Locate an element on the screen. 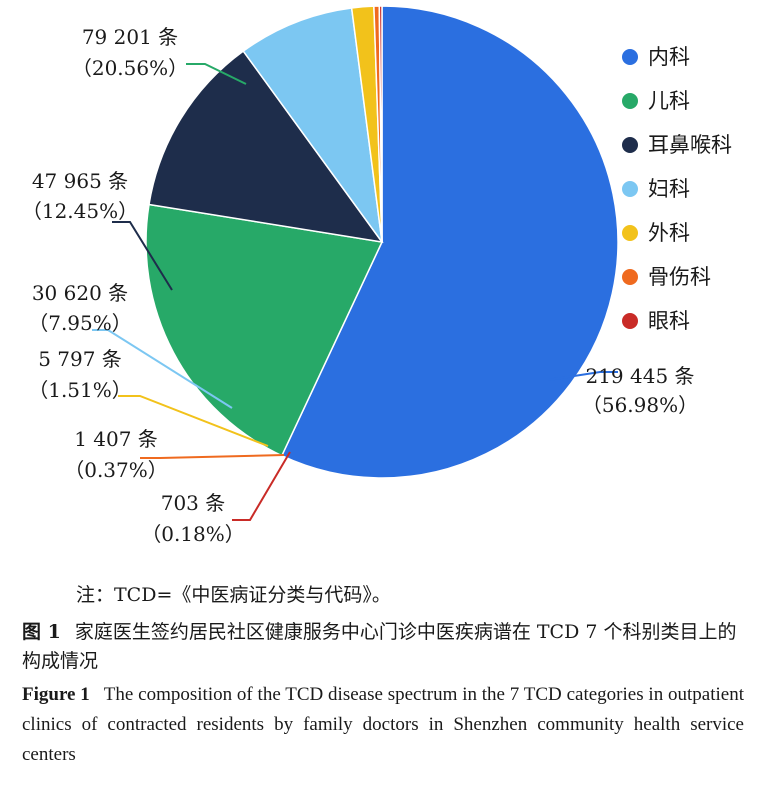 Image resolution: width=765 pixels, height=787 pixels. data-label-pct-series-4: （1.51%） is located at coordinates (80, 390).